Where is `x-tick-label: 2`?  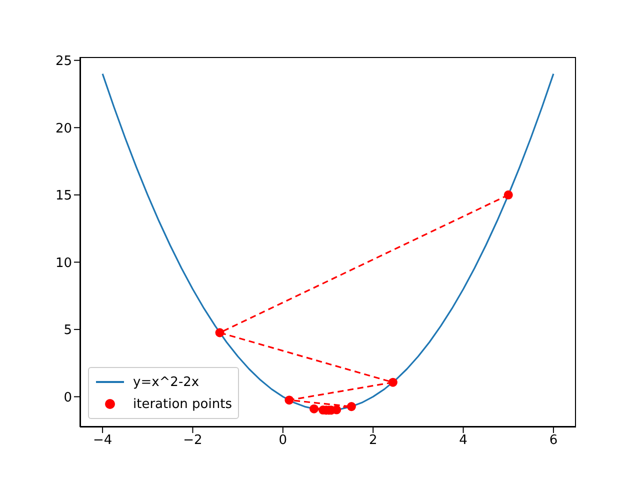
x-tick-label: 2 is located at coordinates (373, 440).